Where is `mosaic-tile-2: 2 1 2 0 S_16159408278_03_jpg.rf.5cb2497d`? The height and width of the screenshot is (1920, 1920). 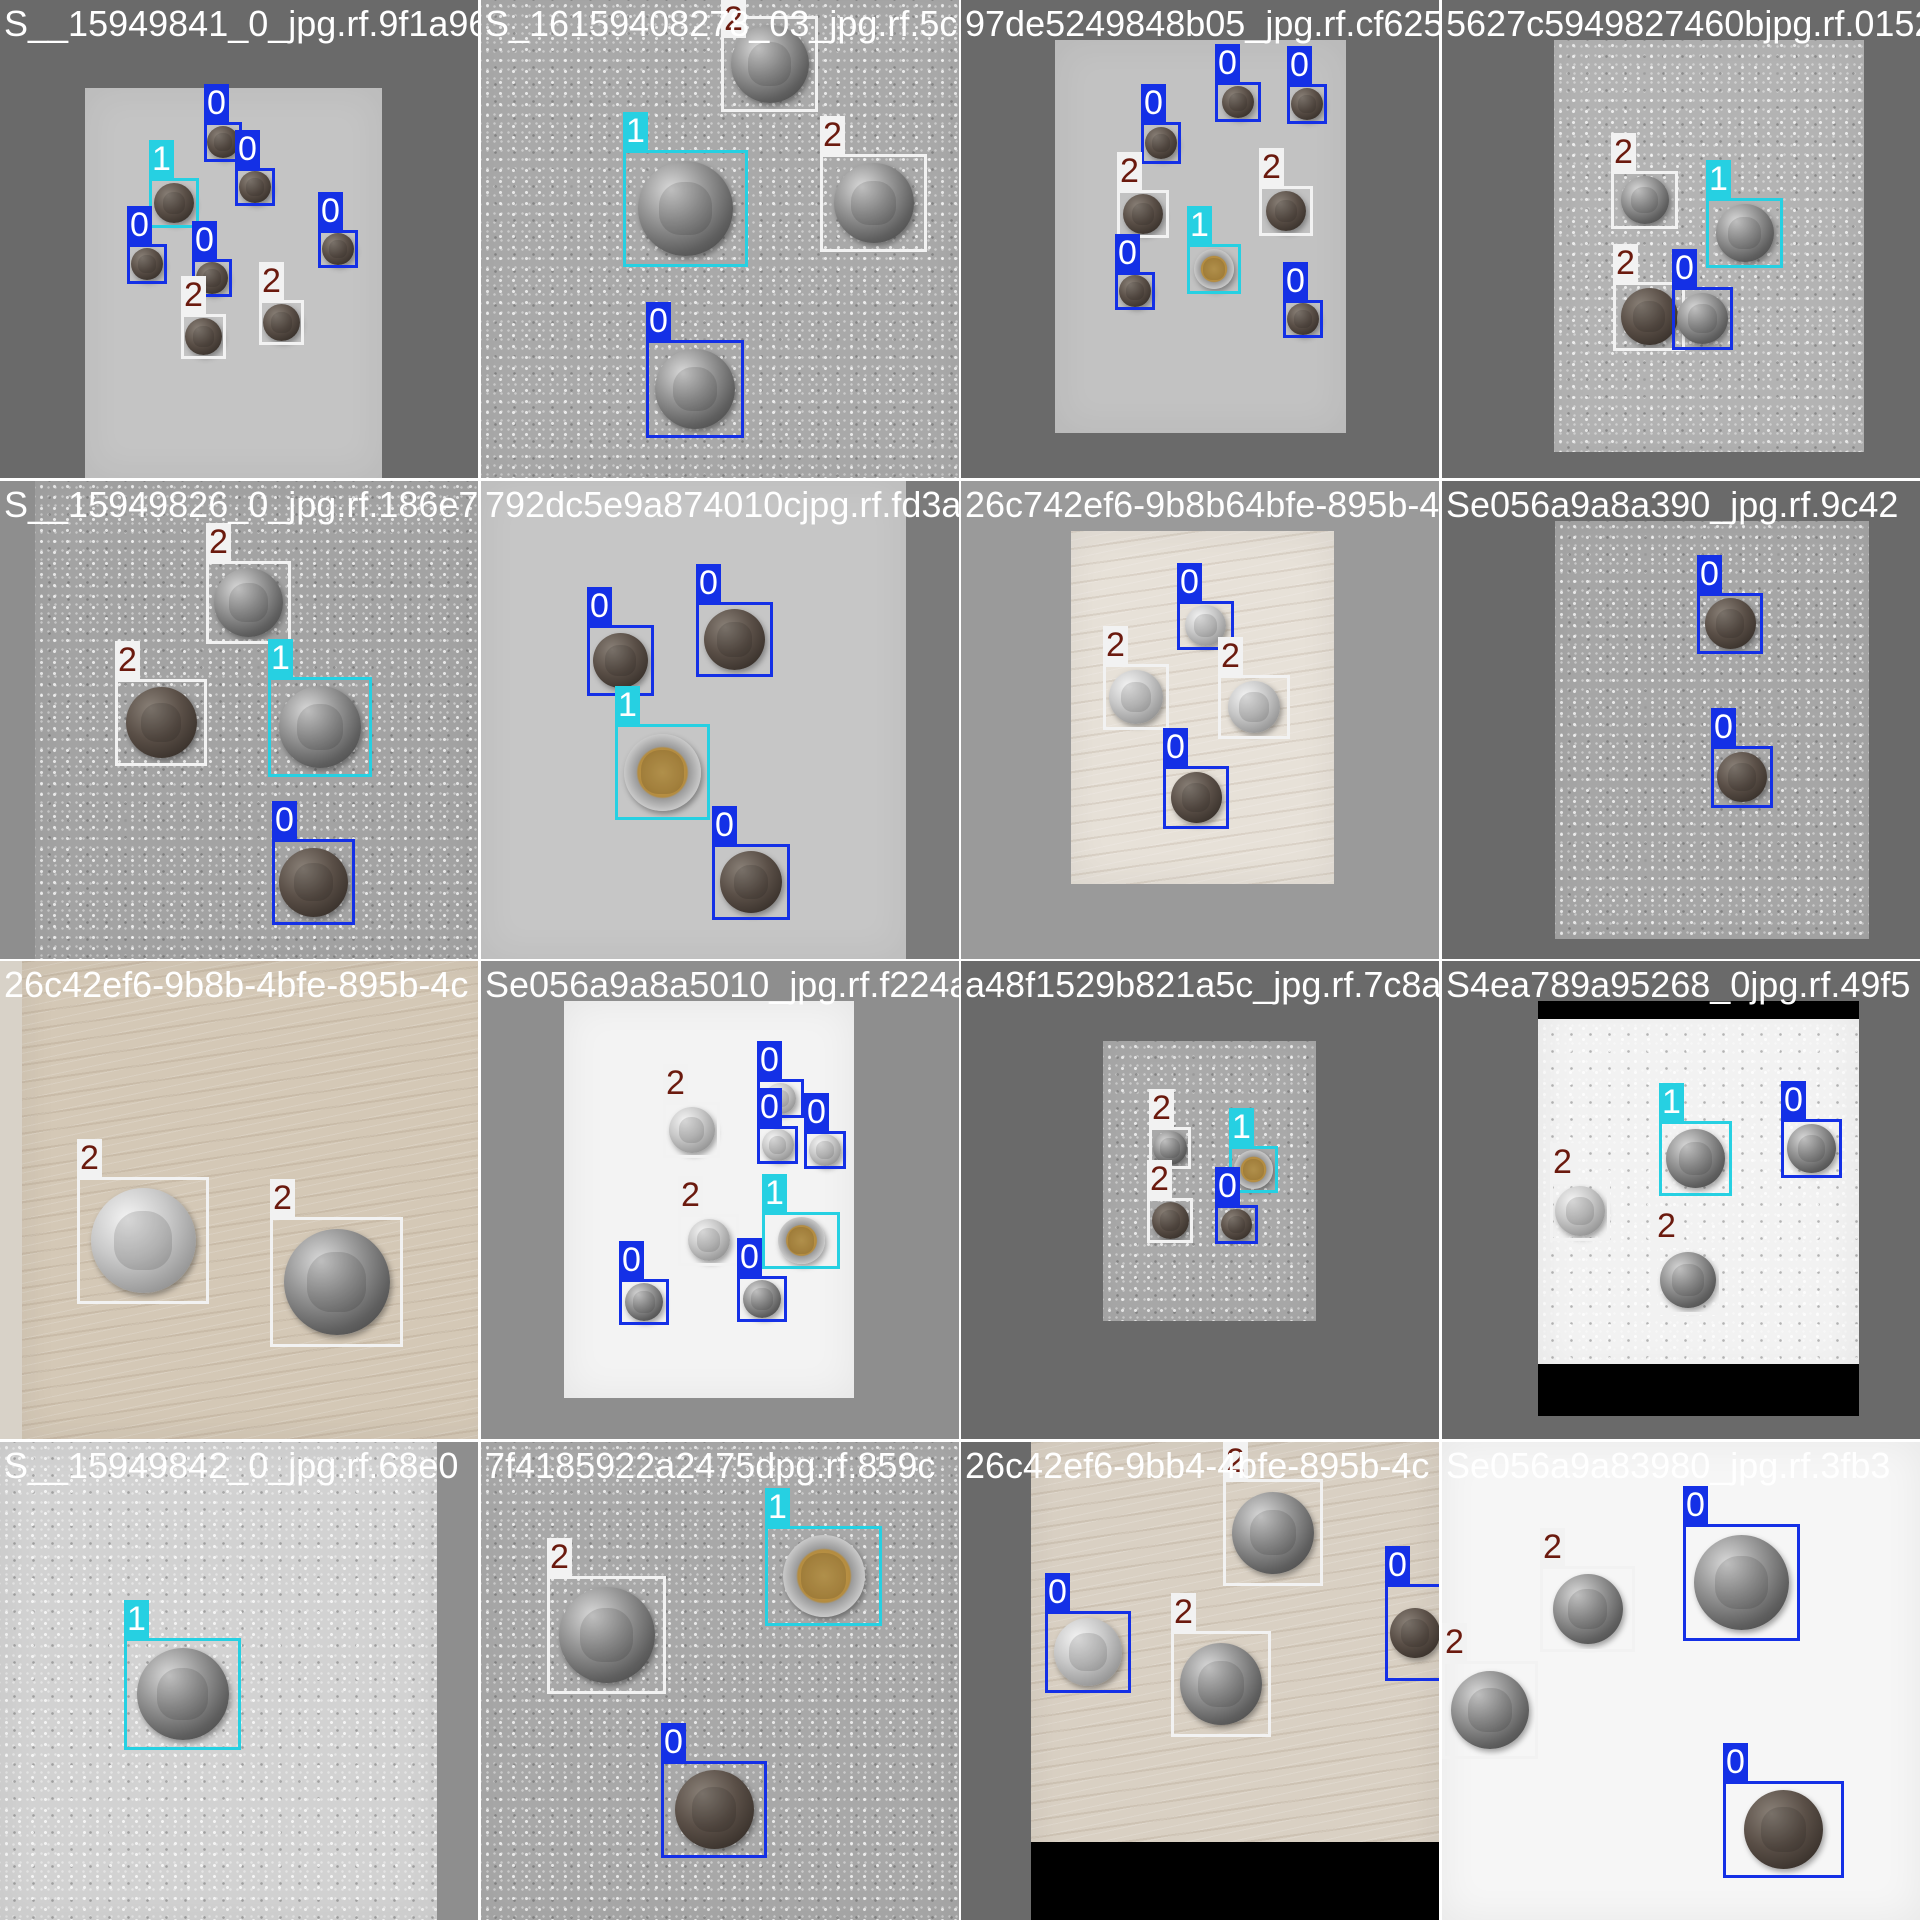 mosaic-tile-2: 2 1 2 0 S_16159408278_03_jpg.rf.5cb2497d is located at coordinates (720, 239).